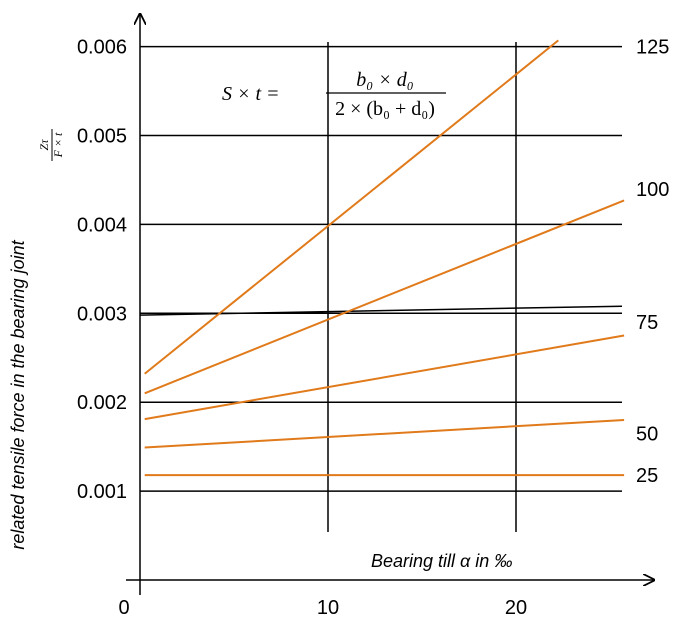 The image size is (680, 618). Describe the element at coordinates (384, 80) in the screenshot. I see `formula-numerator: b₀ × d₀` at that location.